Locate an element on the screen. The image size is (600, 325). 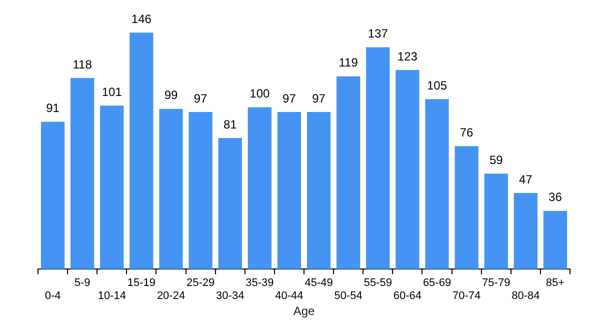
data-label: 36 is located at coordinates (555, 197).